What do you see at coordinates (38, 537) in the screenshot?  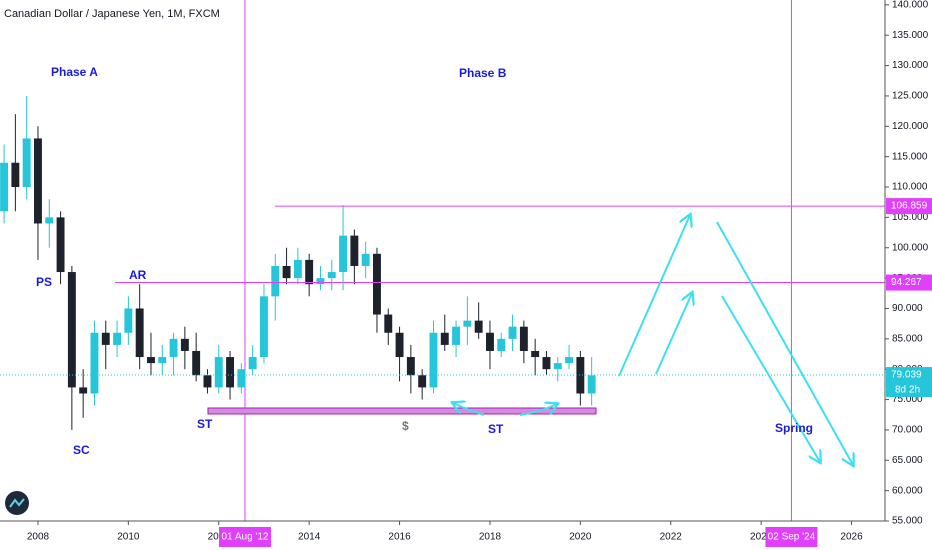 I see `x-tick-label: 2008` at bounding box center [38, 537].